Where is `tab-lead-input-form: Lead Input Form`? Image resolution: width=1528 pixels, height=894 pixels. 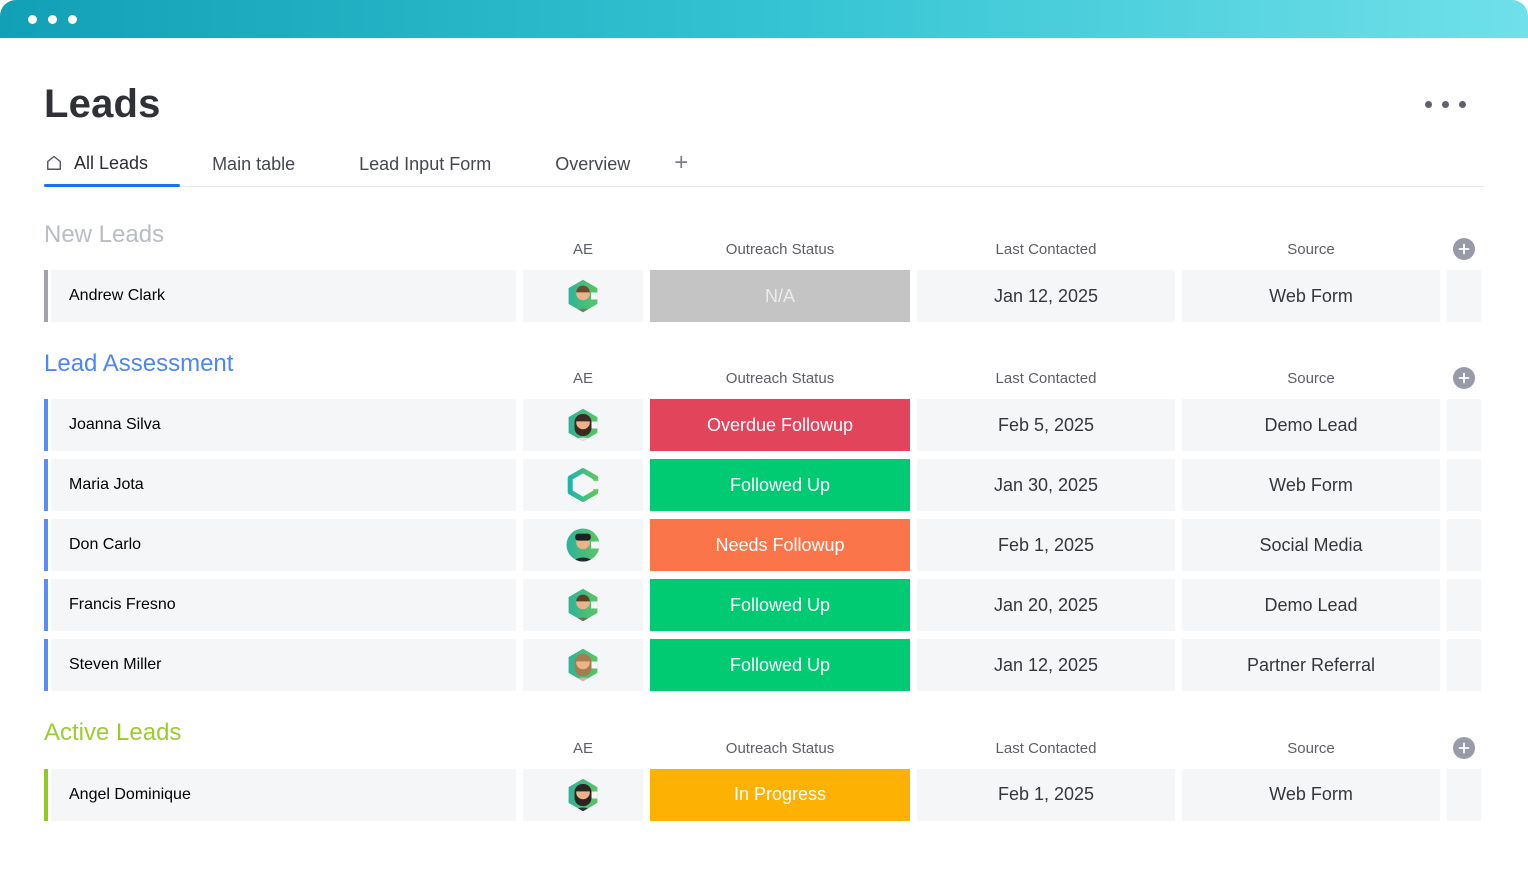
tab-lead-input-form: Lead Input Form is located at coordinates (425, 170).